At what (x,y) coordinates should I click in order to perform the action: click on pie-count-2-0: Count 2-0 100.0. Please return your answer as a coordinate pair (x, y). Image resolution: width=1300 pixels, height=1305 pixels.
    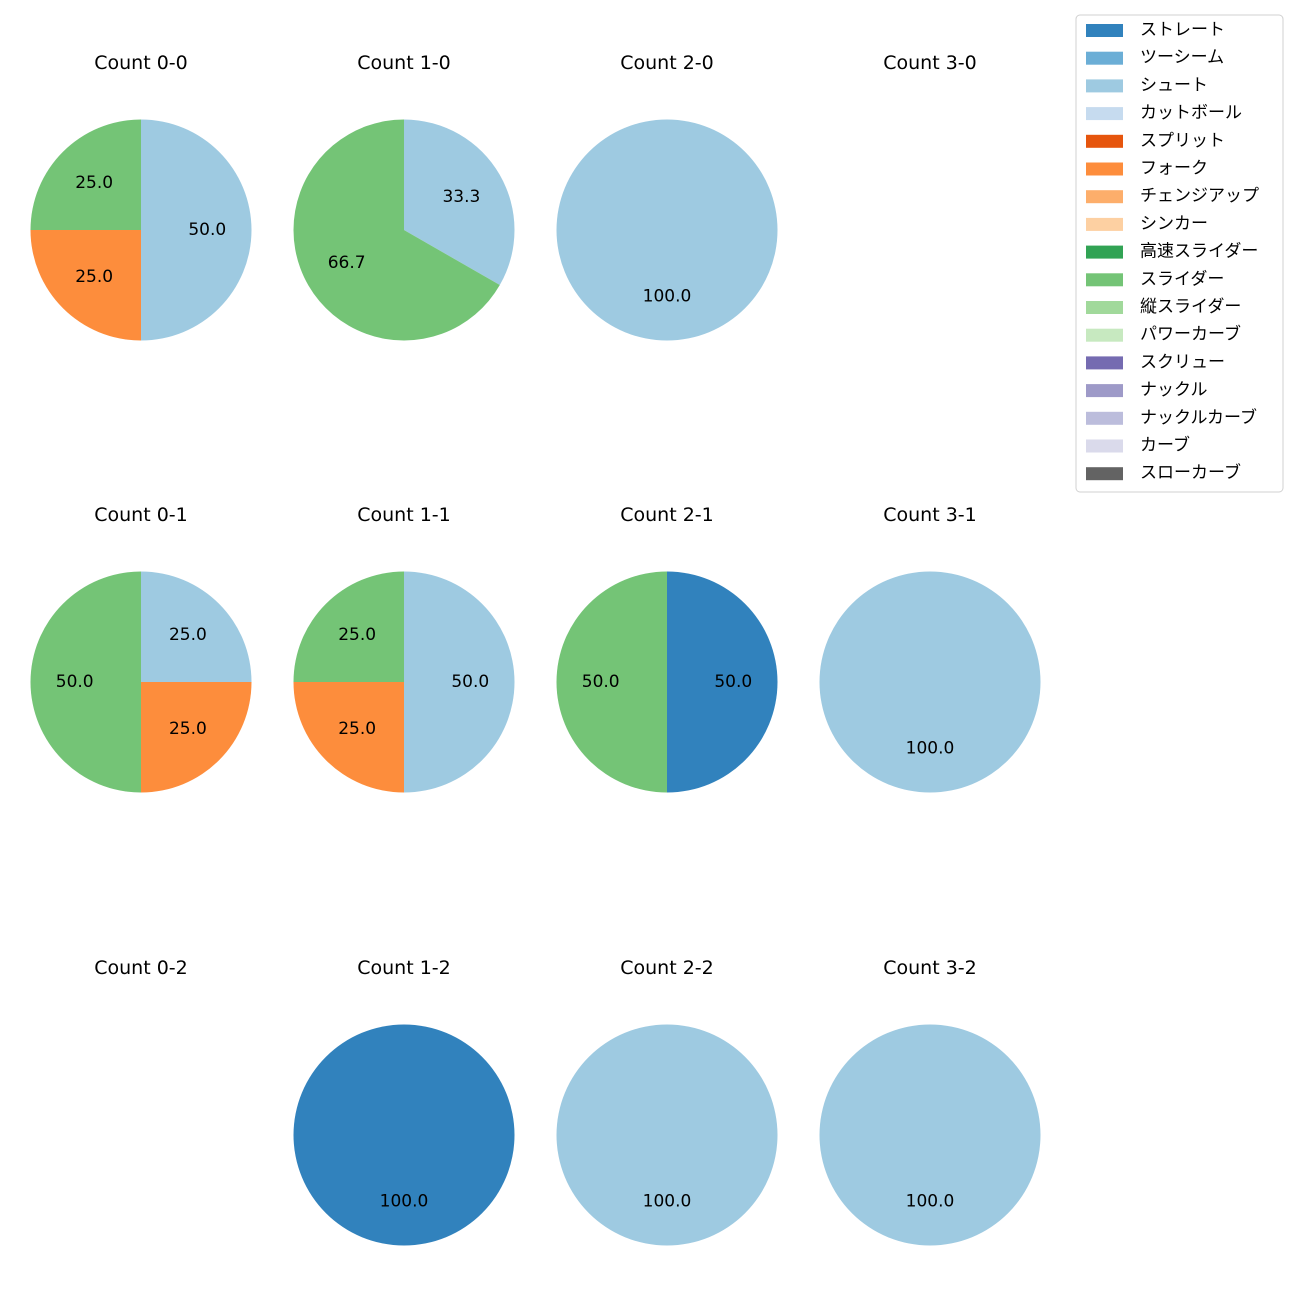
    Looking at the image, I should click on (667, 196).